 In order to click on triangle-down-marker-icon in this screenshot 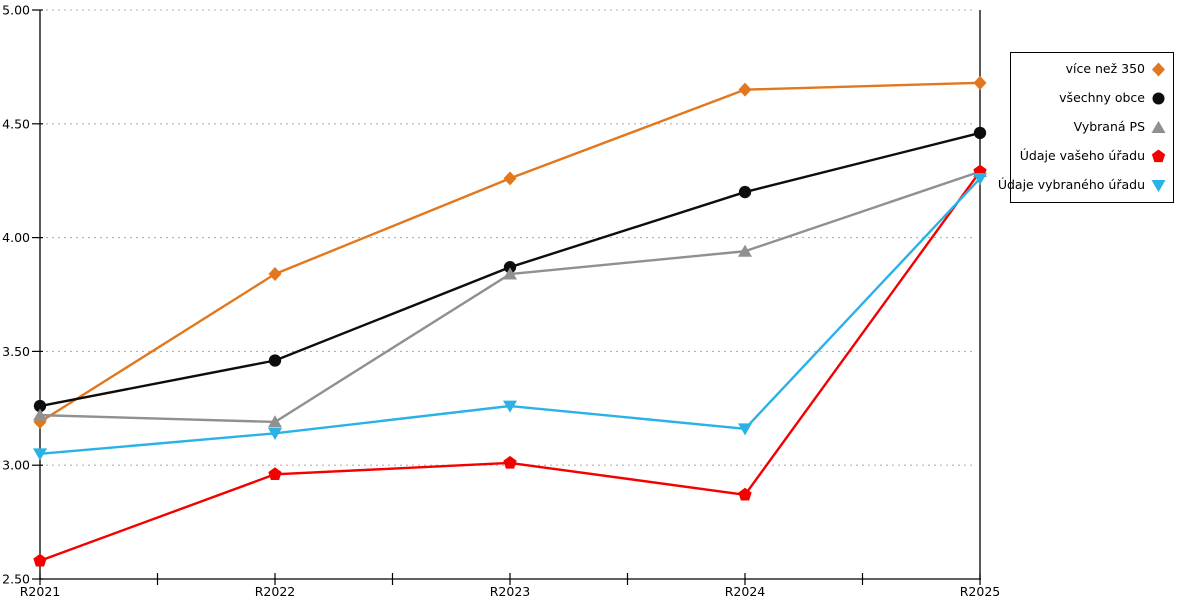, I will do `click(1158, 185)`.